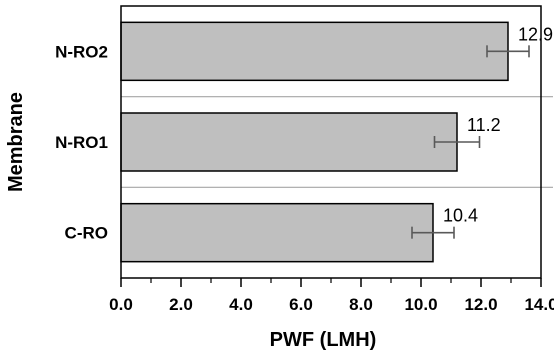 The width and height of the screenshot is (554, 354). Describe the element at coordinates (361, 304) in the screenshot. I see `x-tick-label: 8.0` at that location.